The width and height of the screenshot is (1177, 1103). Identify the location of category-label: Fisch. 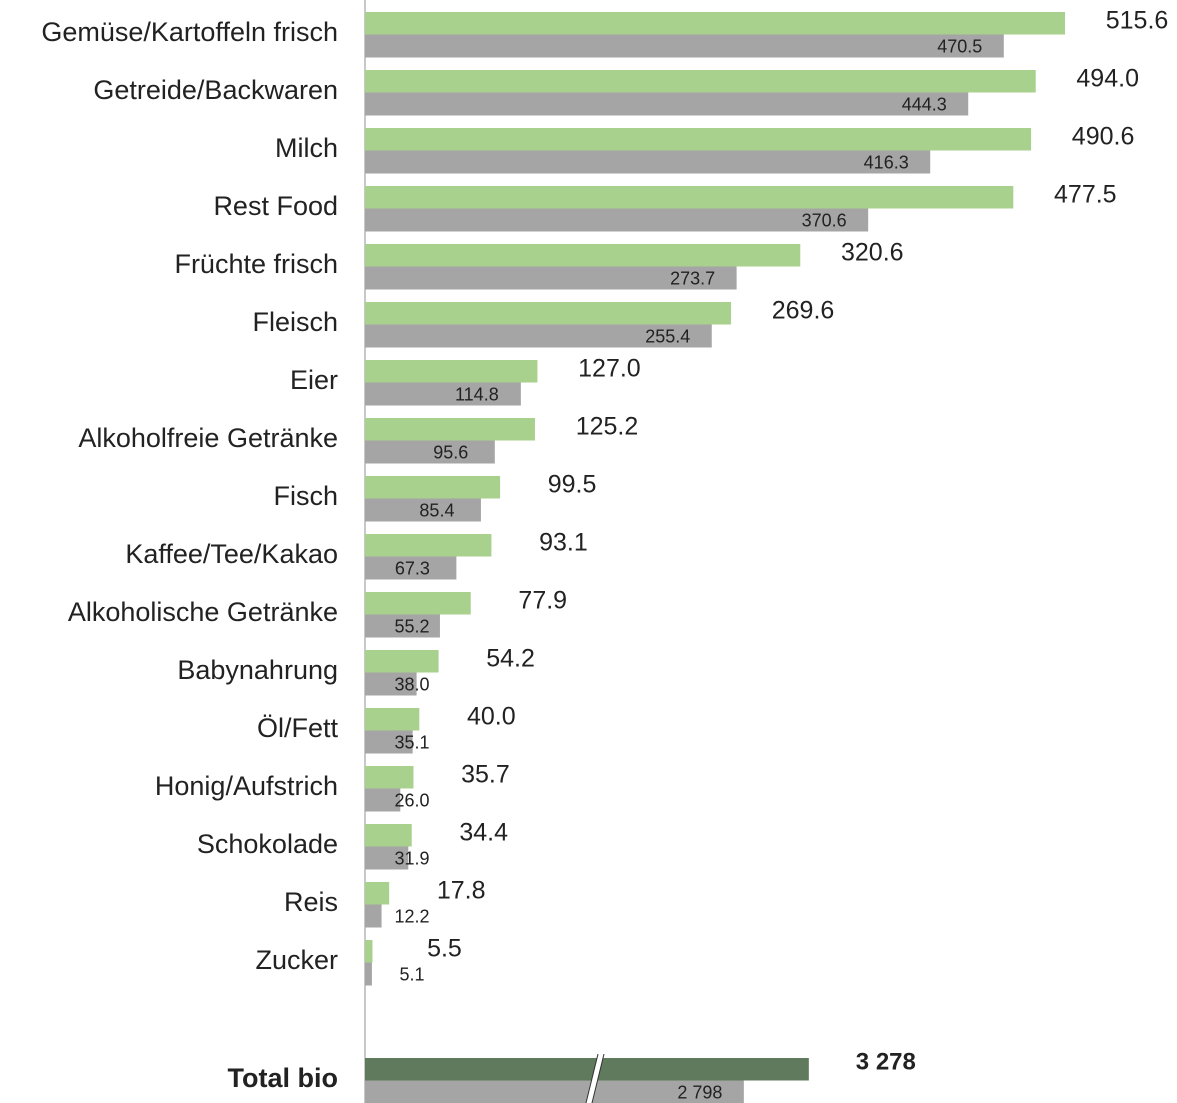
(305, 496).